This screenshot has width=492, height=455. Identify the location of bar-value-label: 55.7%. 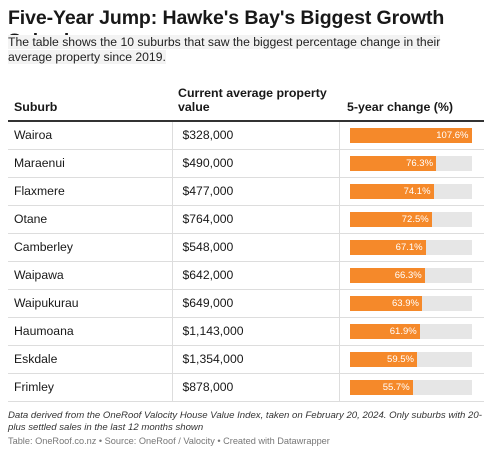
(396, 387).